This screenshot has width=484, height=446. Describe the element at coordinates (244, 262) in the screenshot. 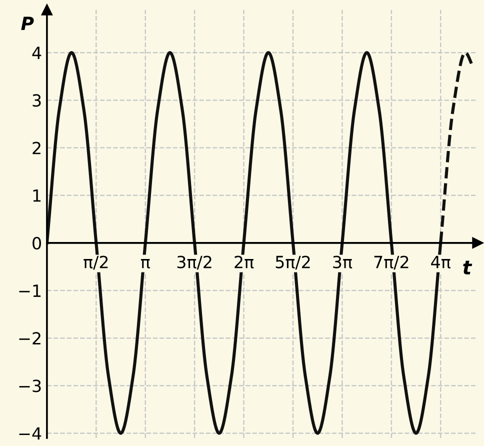

I see `x-tick-label: 2π` at that location.